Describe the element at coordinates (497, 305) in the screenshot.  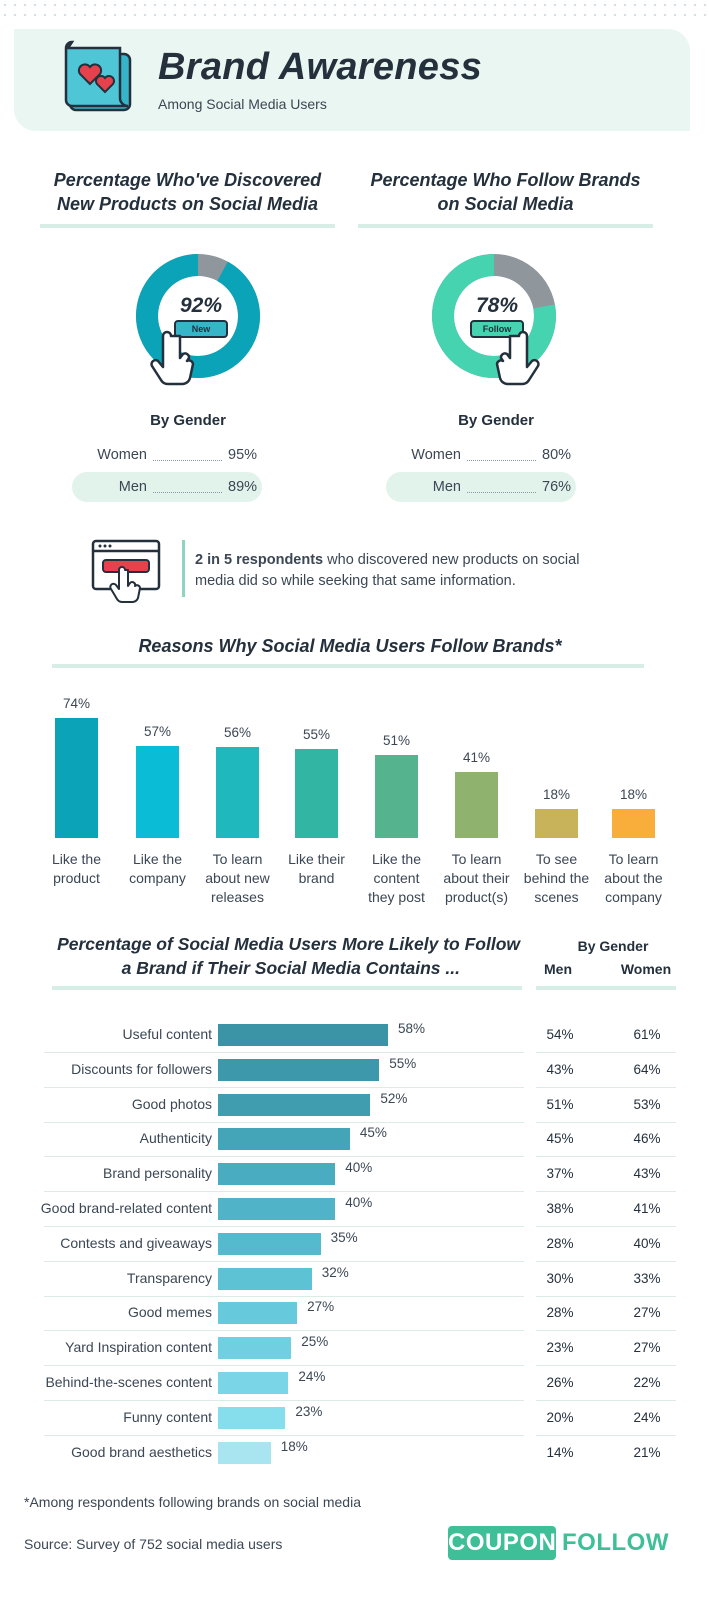
I see `follow-percent: 78%` at that location.